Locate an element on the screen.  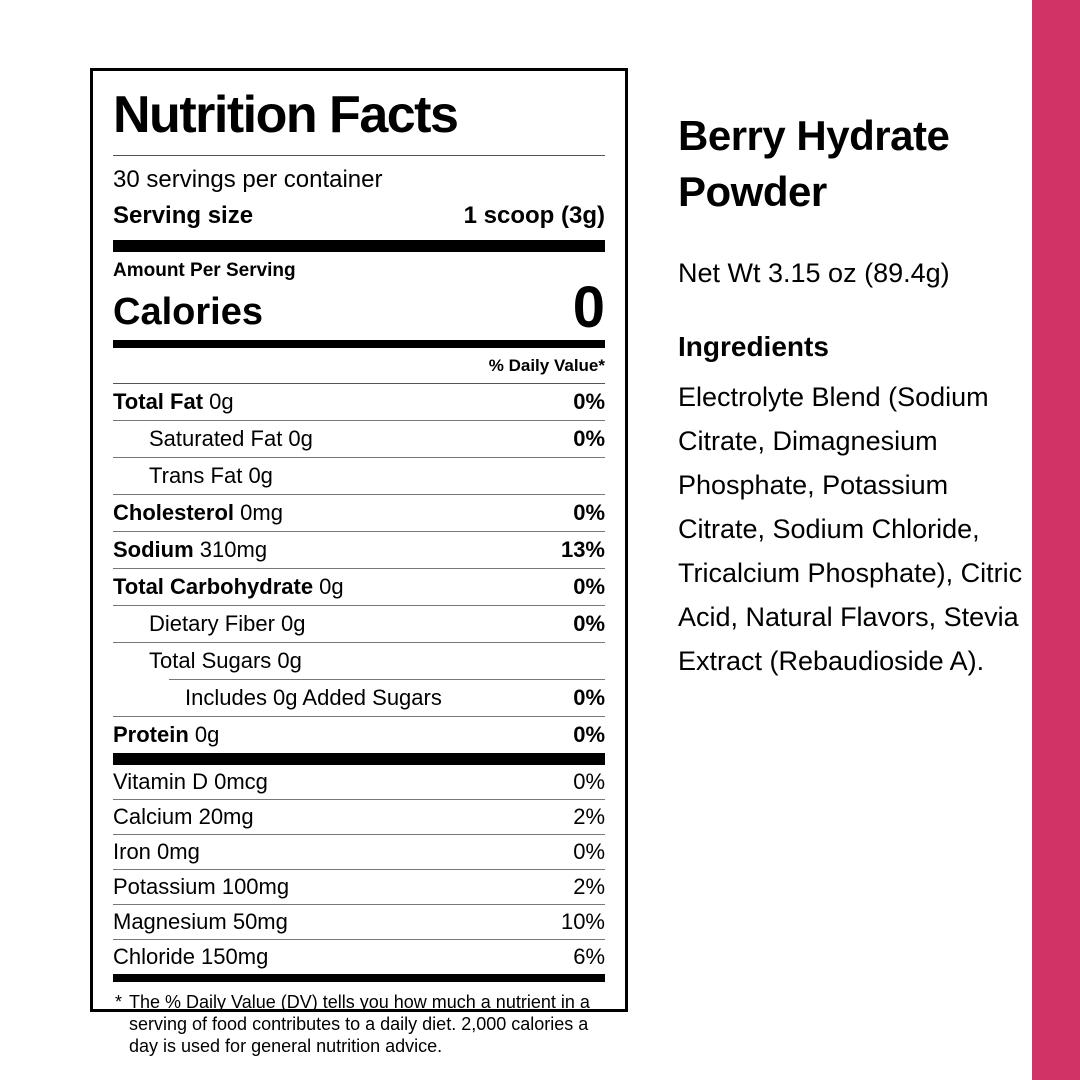
daily-value-header: % Daily Value* is located at coordinates (359, 366).